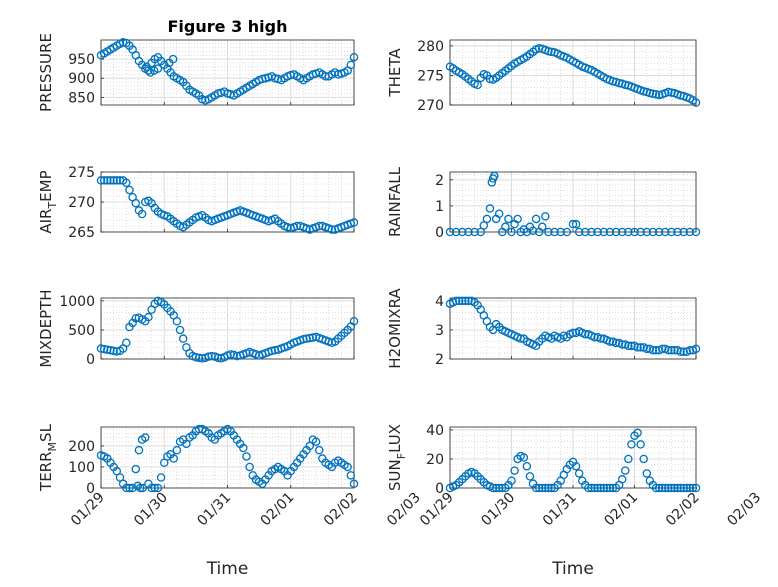  I want to click on y-tick-label: 950, so click(81, 60).